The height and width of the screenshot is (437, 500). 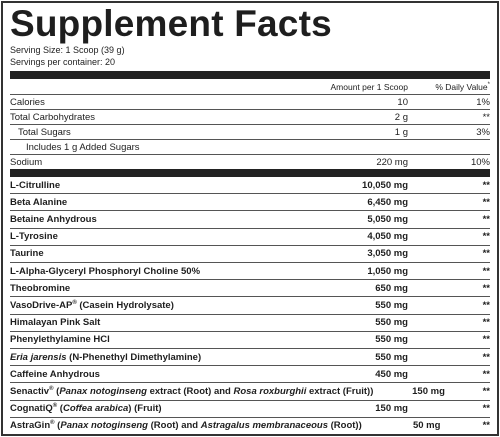 What do you see at coordinates (387, 219) in the screenshot?
I see `amount: 5,050 mg` at bounding box center [387, 219].